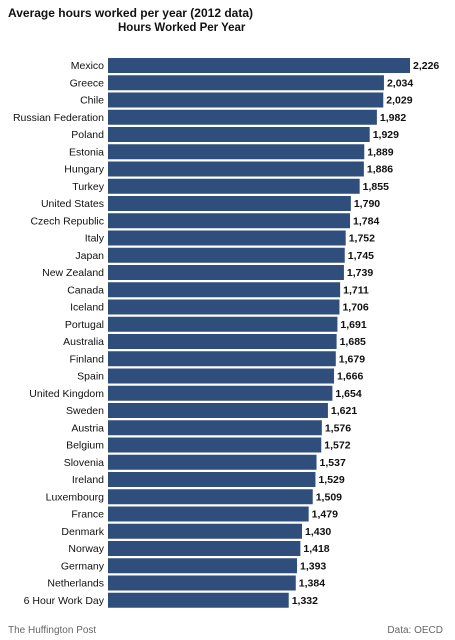 The width and height of the screenshot is (455, 640). Describe the element at coordinates (92, 101) in the screenshot. I see `category-label: Chile` at that location.